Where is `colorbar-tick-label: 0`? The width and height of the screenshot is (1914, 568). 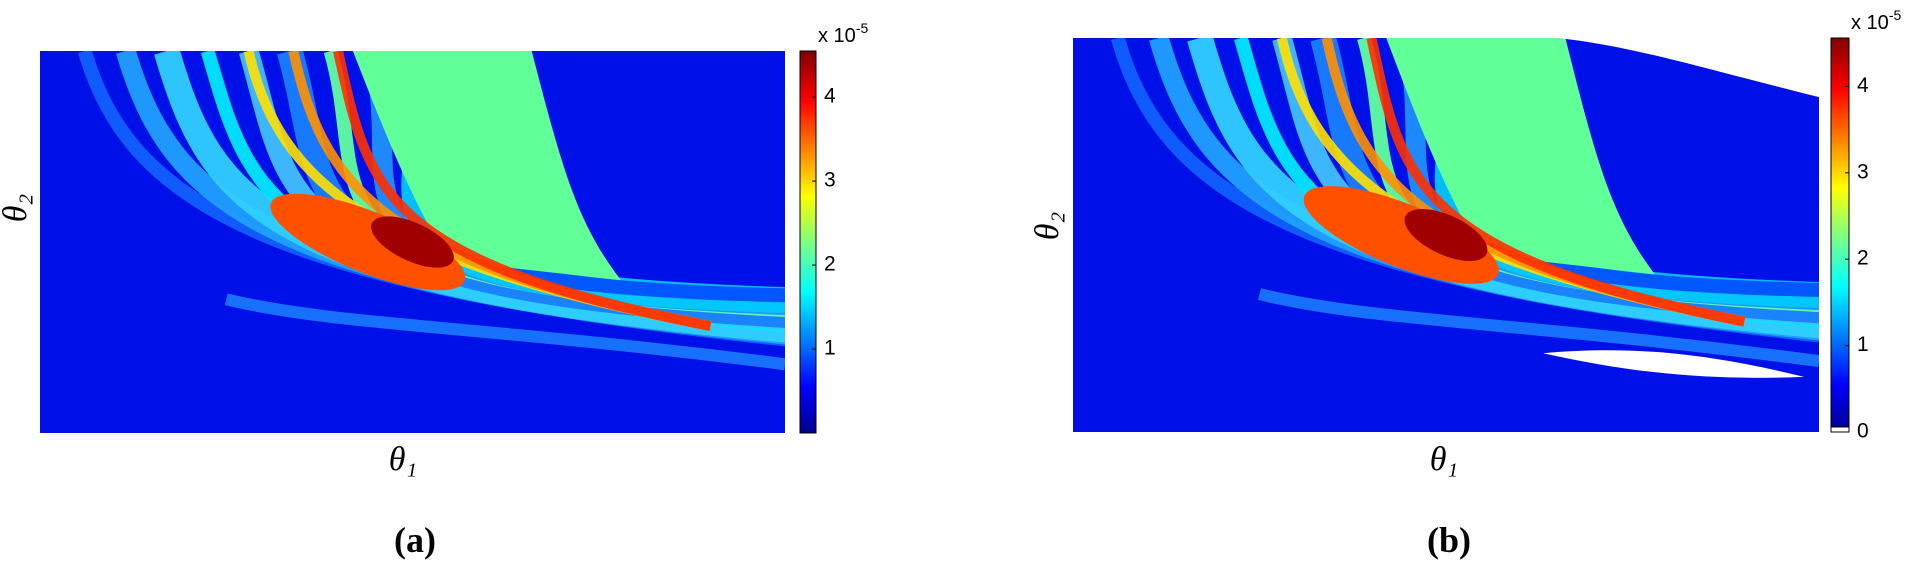
colorbar-tick-label: 0 is located at coordinates (1863, 431).